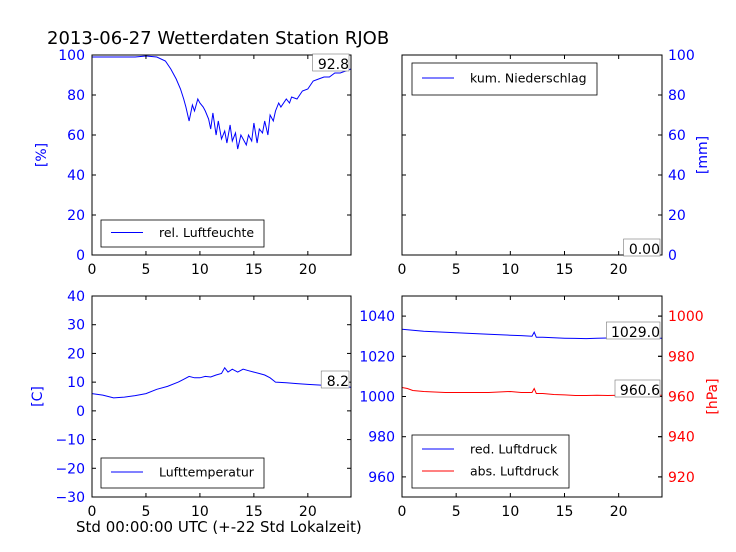 The height and width of the screenshot is (552, 736). I want to click on legend-entry: Lufttemperatur, so click(207, 472).